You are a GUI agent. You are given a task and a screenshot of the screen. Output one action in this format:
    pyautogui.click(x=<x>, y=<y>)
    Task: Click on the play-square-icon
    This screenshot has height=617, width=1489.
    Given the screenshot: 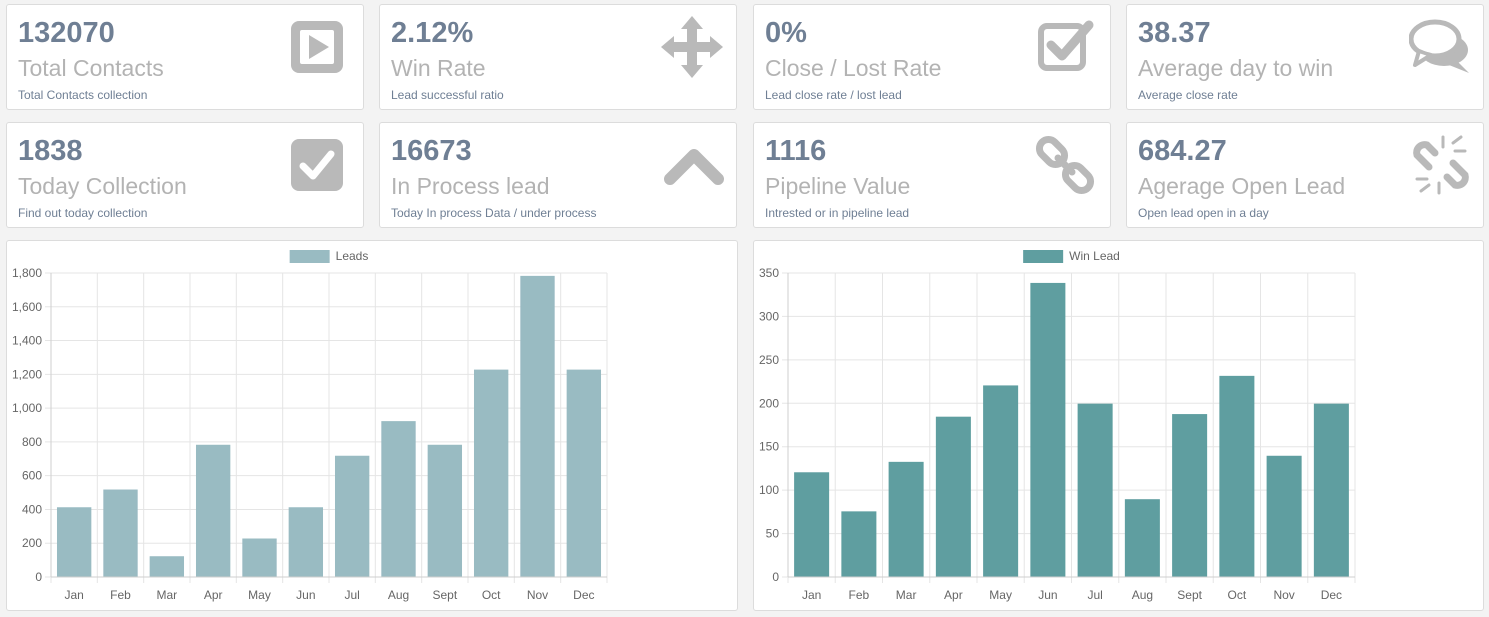 What is the action you would take?
    pyautogui.click(x=317, y=47)
    